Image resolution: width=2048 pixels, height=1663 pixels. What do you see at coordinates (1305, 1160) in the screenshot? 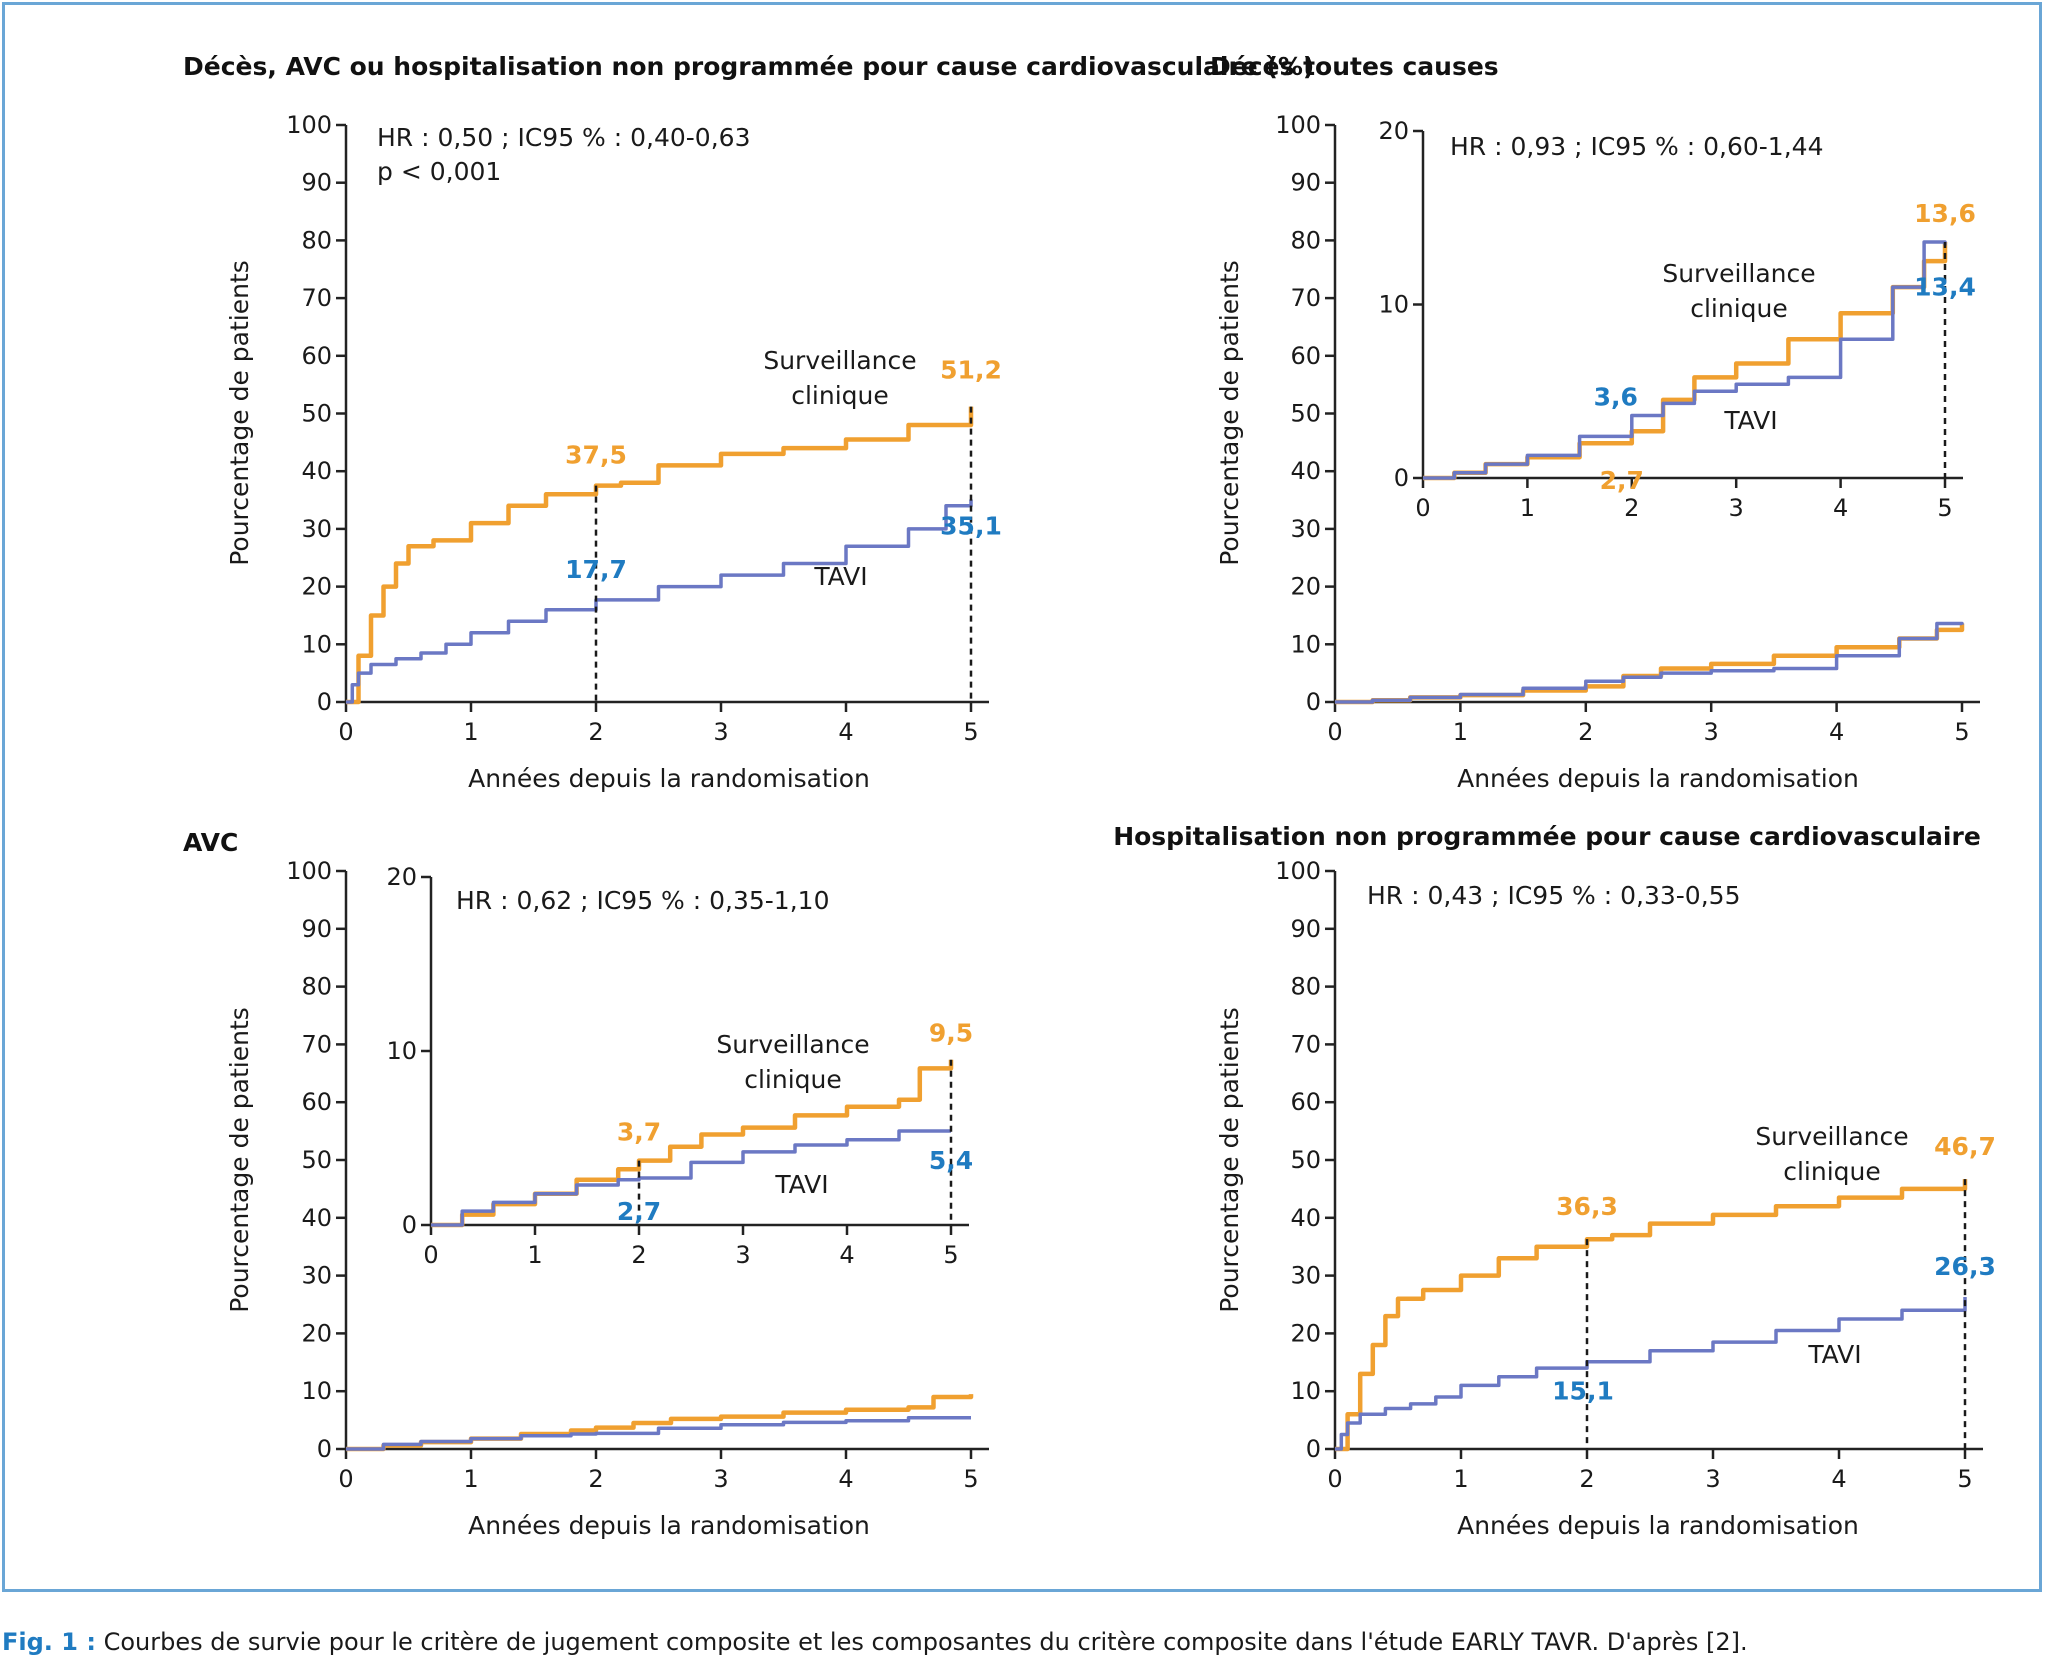
I see `main-y-tick-label: 50` at bounding box center [1305, 1160].